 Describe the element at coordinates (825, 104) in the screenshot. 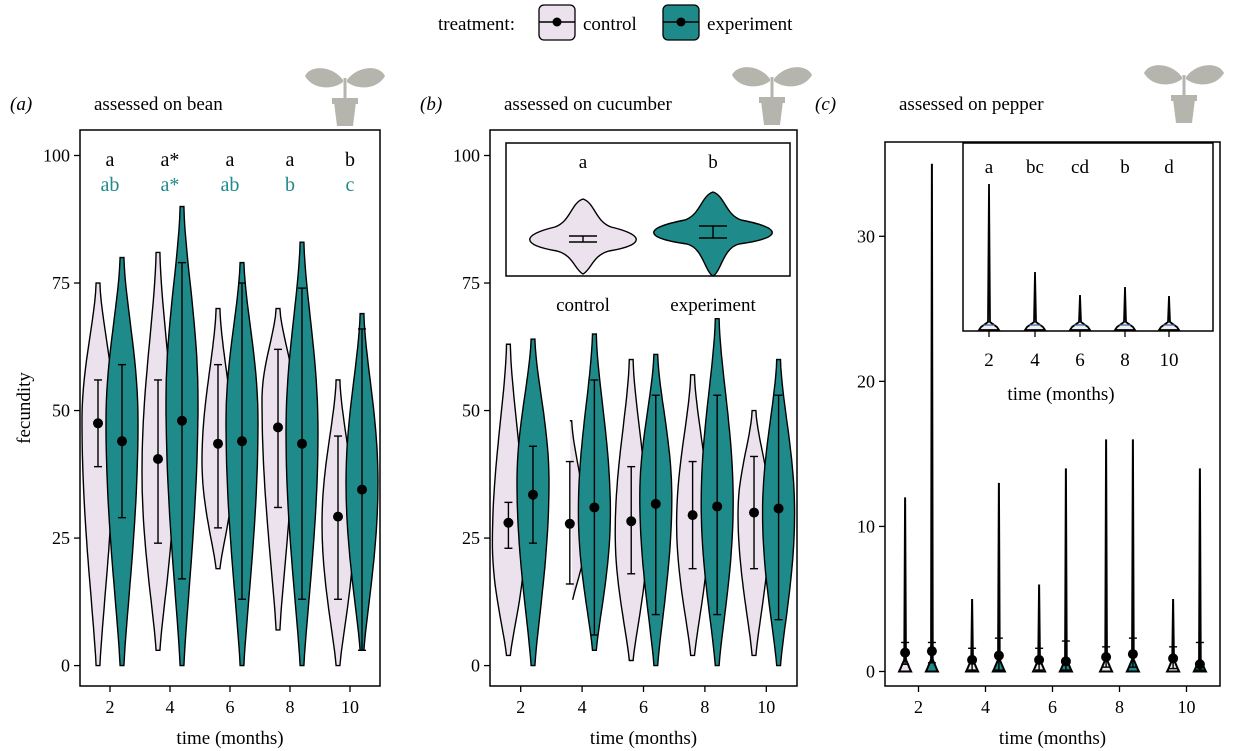

I see `panel-letter: (c)` at that location.